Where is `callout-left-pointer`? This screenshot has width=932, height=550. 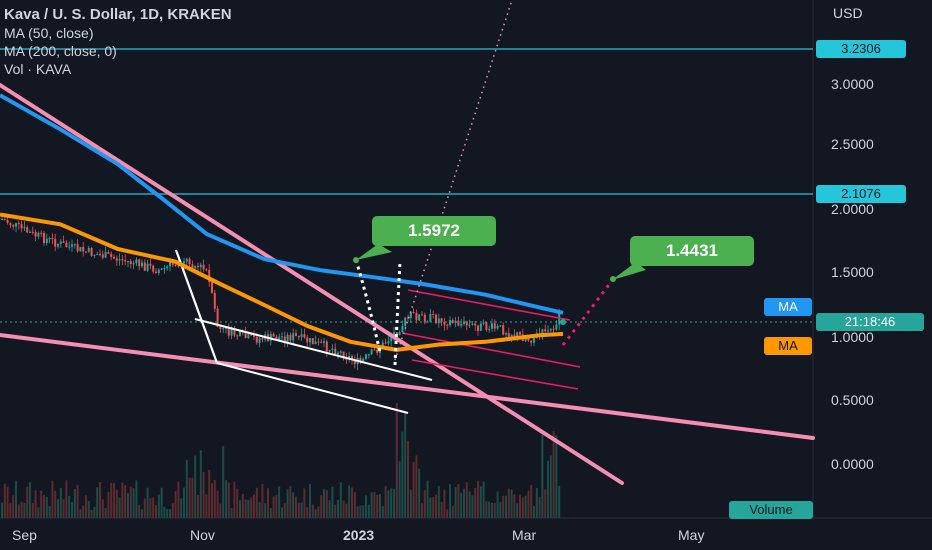 callout-left-pointer is located at coordinates (374, 252).